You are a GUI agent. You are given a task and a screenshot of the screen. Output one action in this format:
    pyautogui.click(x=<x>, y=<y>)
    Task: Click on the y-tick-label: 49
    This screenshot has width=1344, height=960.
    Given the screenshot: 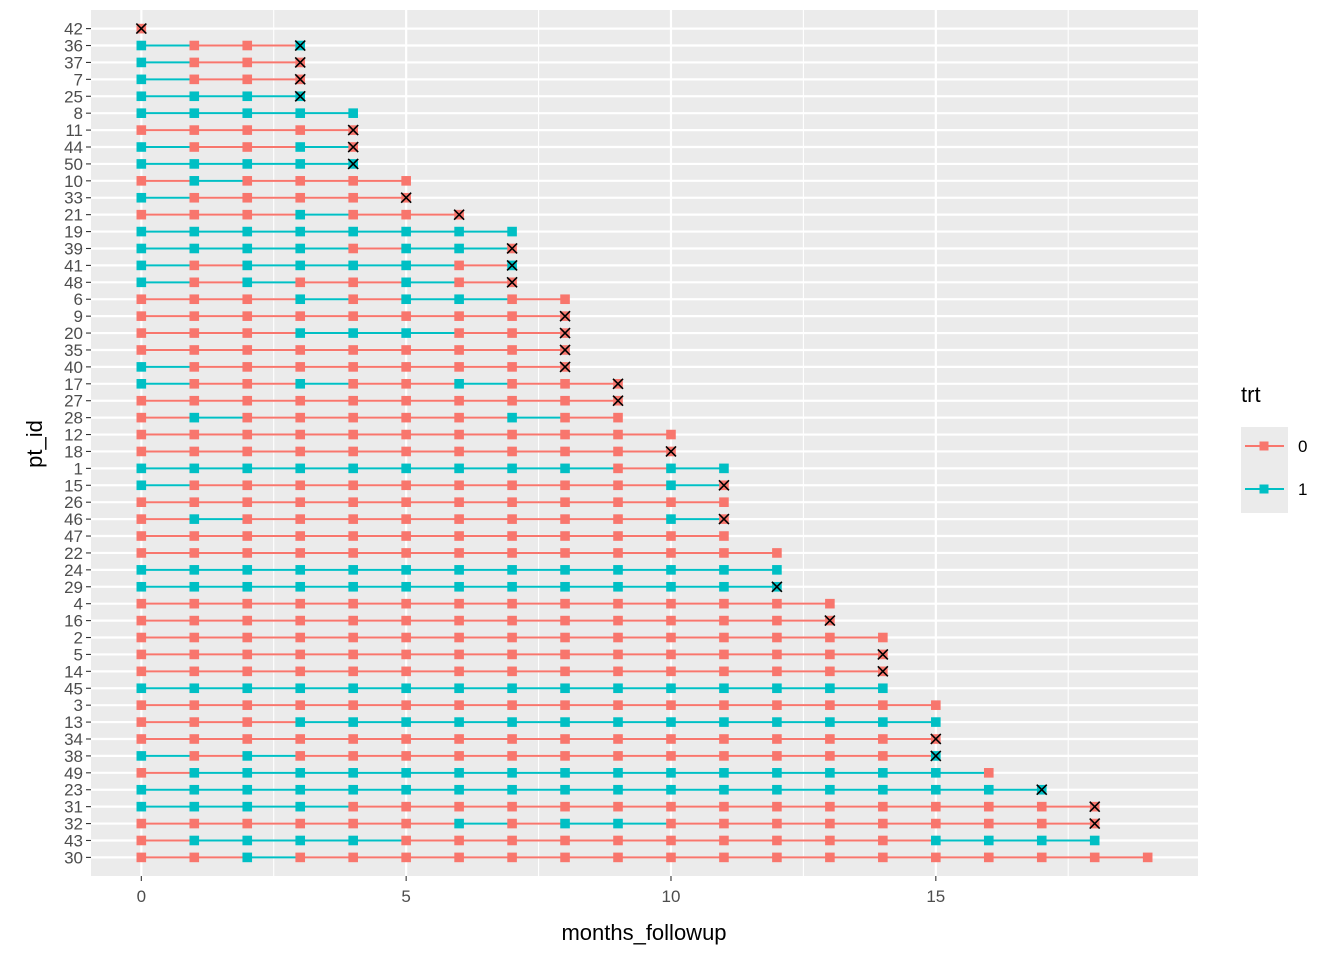 What is the action you would take?
    pyautogui.click(x=73, y=773)
    